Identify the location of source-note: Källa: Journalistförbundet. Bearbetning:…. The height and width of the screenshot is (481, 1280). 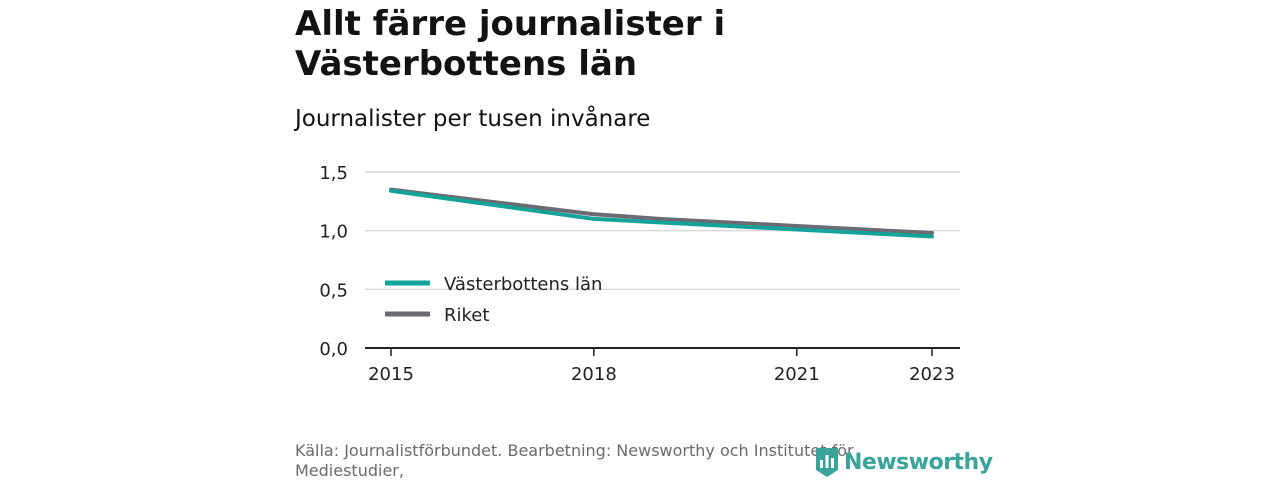
(574, 460).